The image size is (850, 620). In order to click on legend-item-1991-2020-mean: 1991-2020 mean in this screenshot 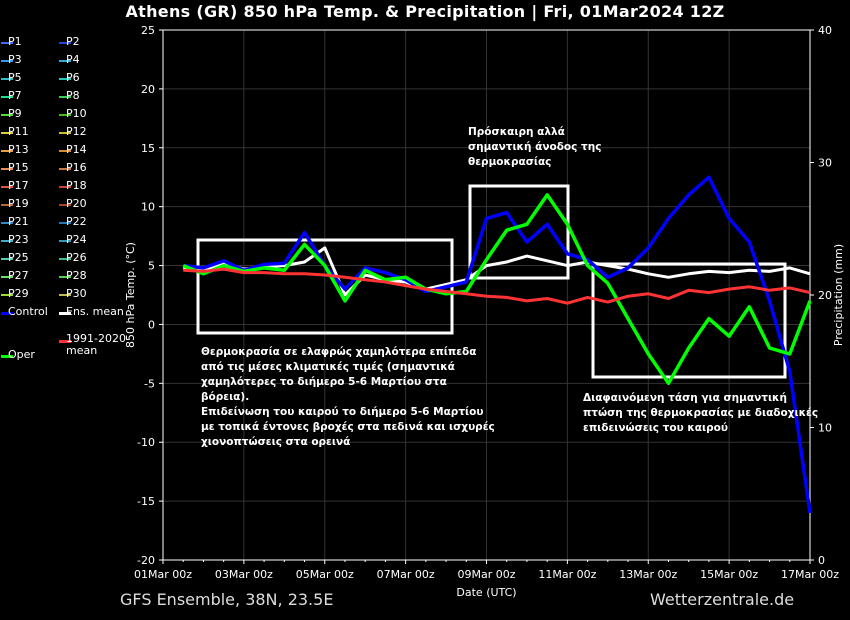, I will do `click(96, 344)`.